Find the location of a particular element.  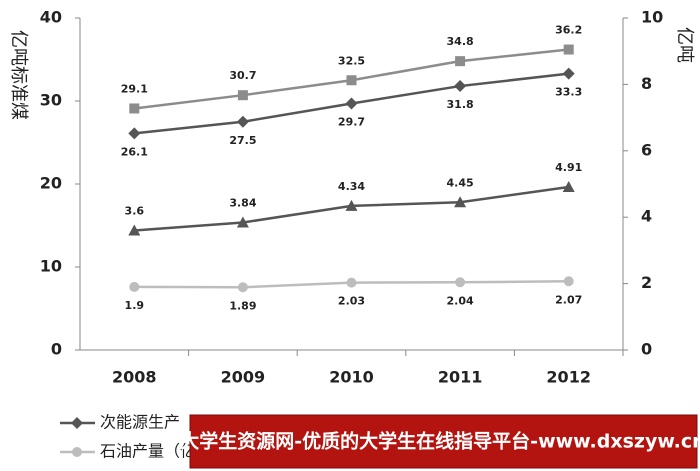

data-label: 36.2 is located at coordinates (568, 30).